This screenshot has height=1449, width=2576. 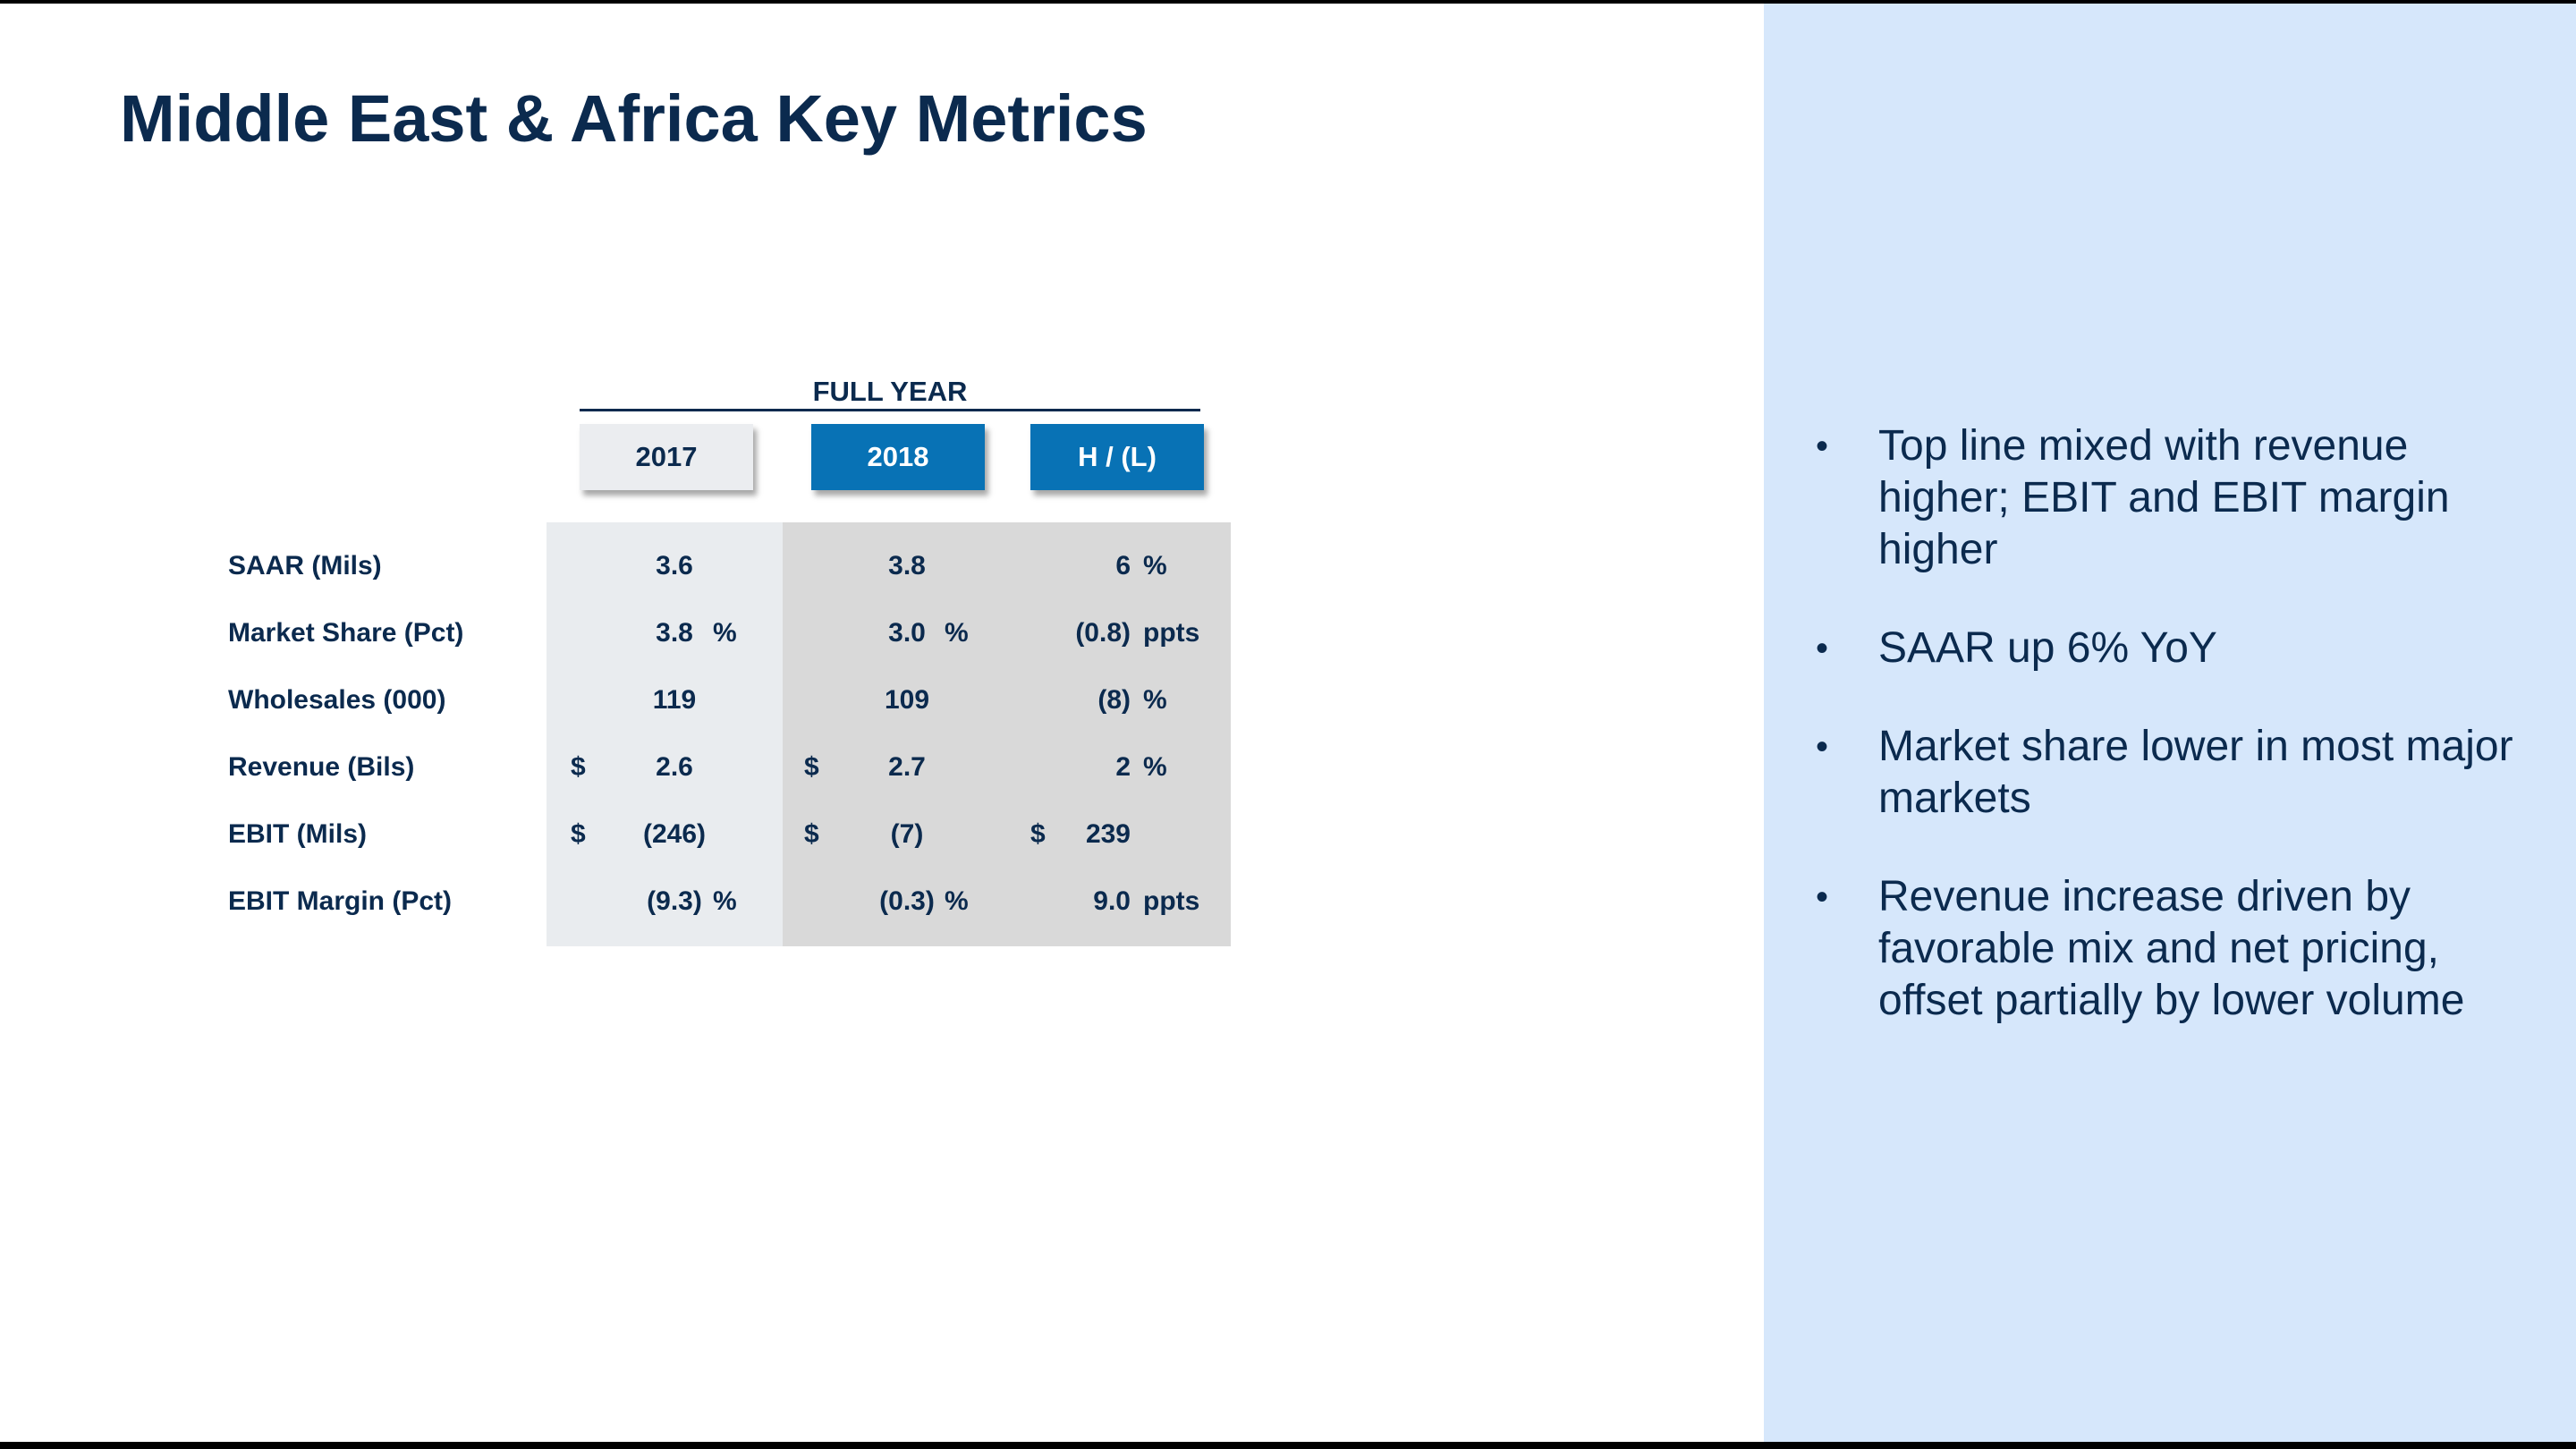 I want to click on cell-hl-value: 6, so click(x=1123, y=565).